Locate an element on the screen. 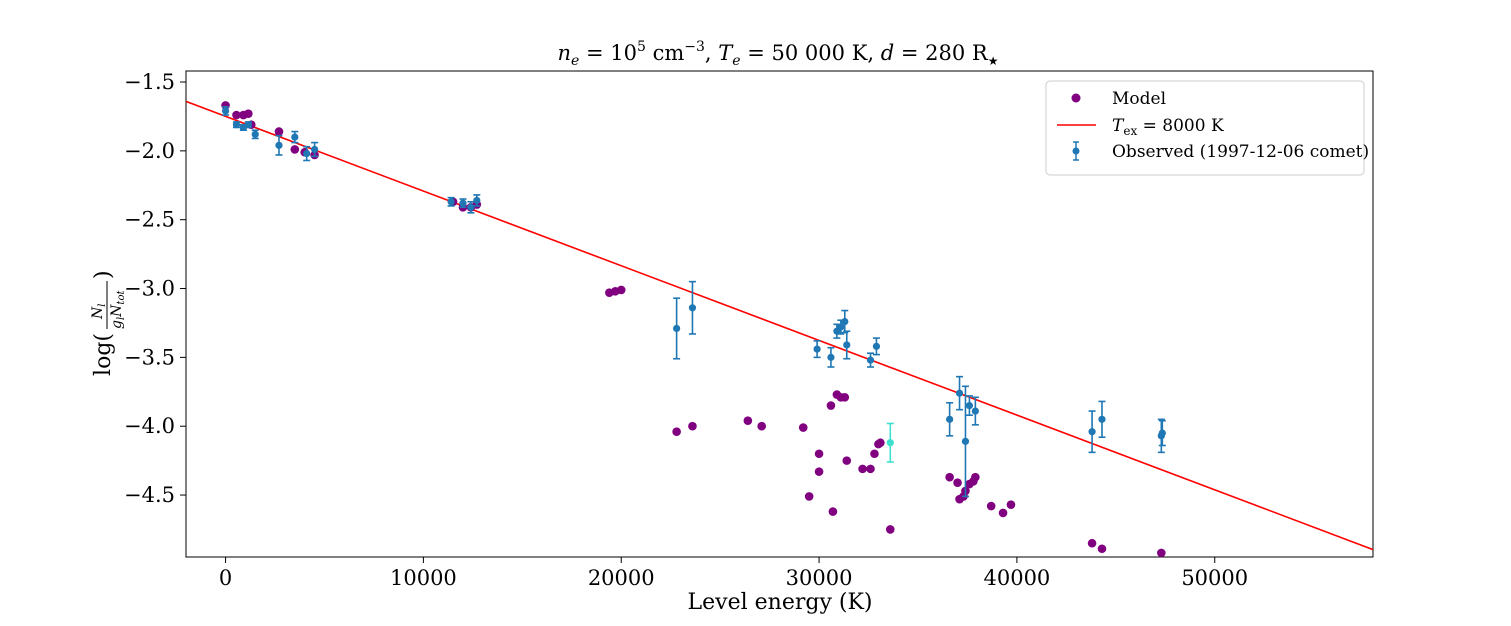 Image resolution: width=1511 pixels, height=626 pixels. x-axis-ticks: 0 10000 20000 30000 40000 50000 is located at coordinates (733, 573).